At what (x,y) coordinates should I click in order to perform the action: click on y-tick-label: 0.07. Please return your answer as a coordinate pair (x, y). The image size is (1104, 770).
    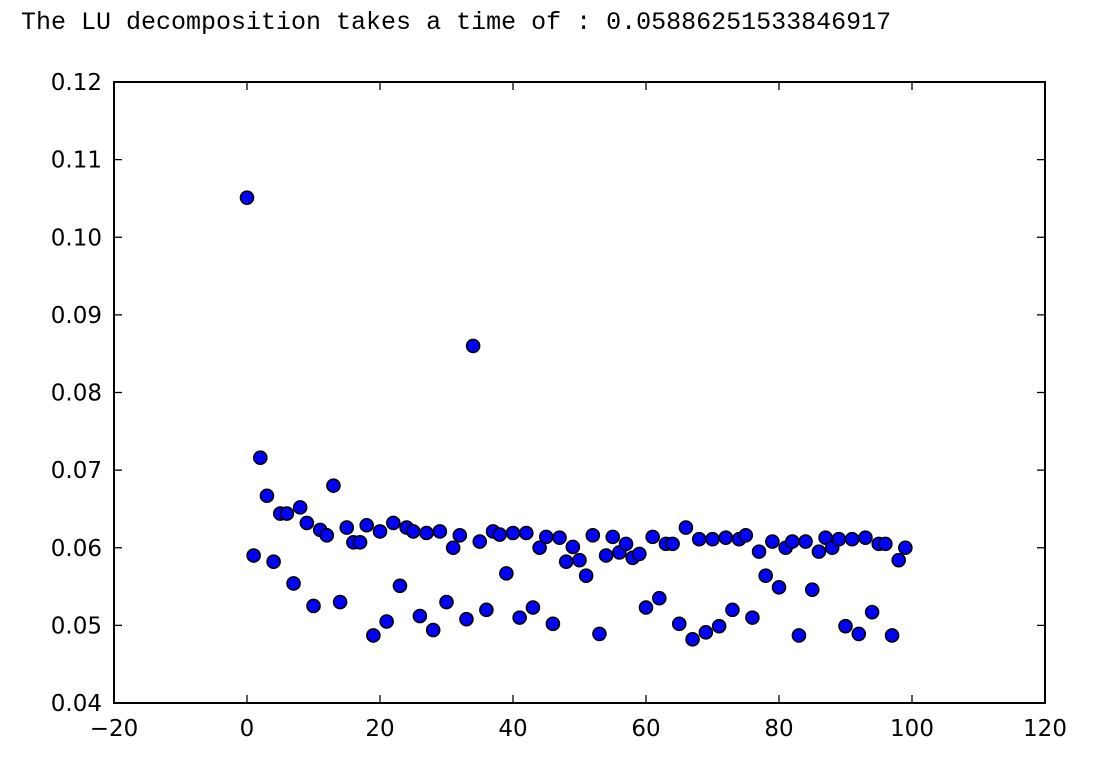
    Looking at the image, I should click on (76, 471).